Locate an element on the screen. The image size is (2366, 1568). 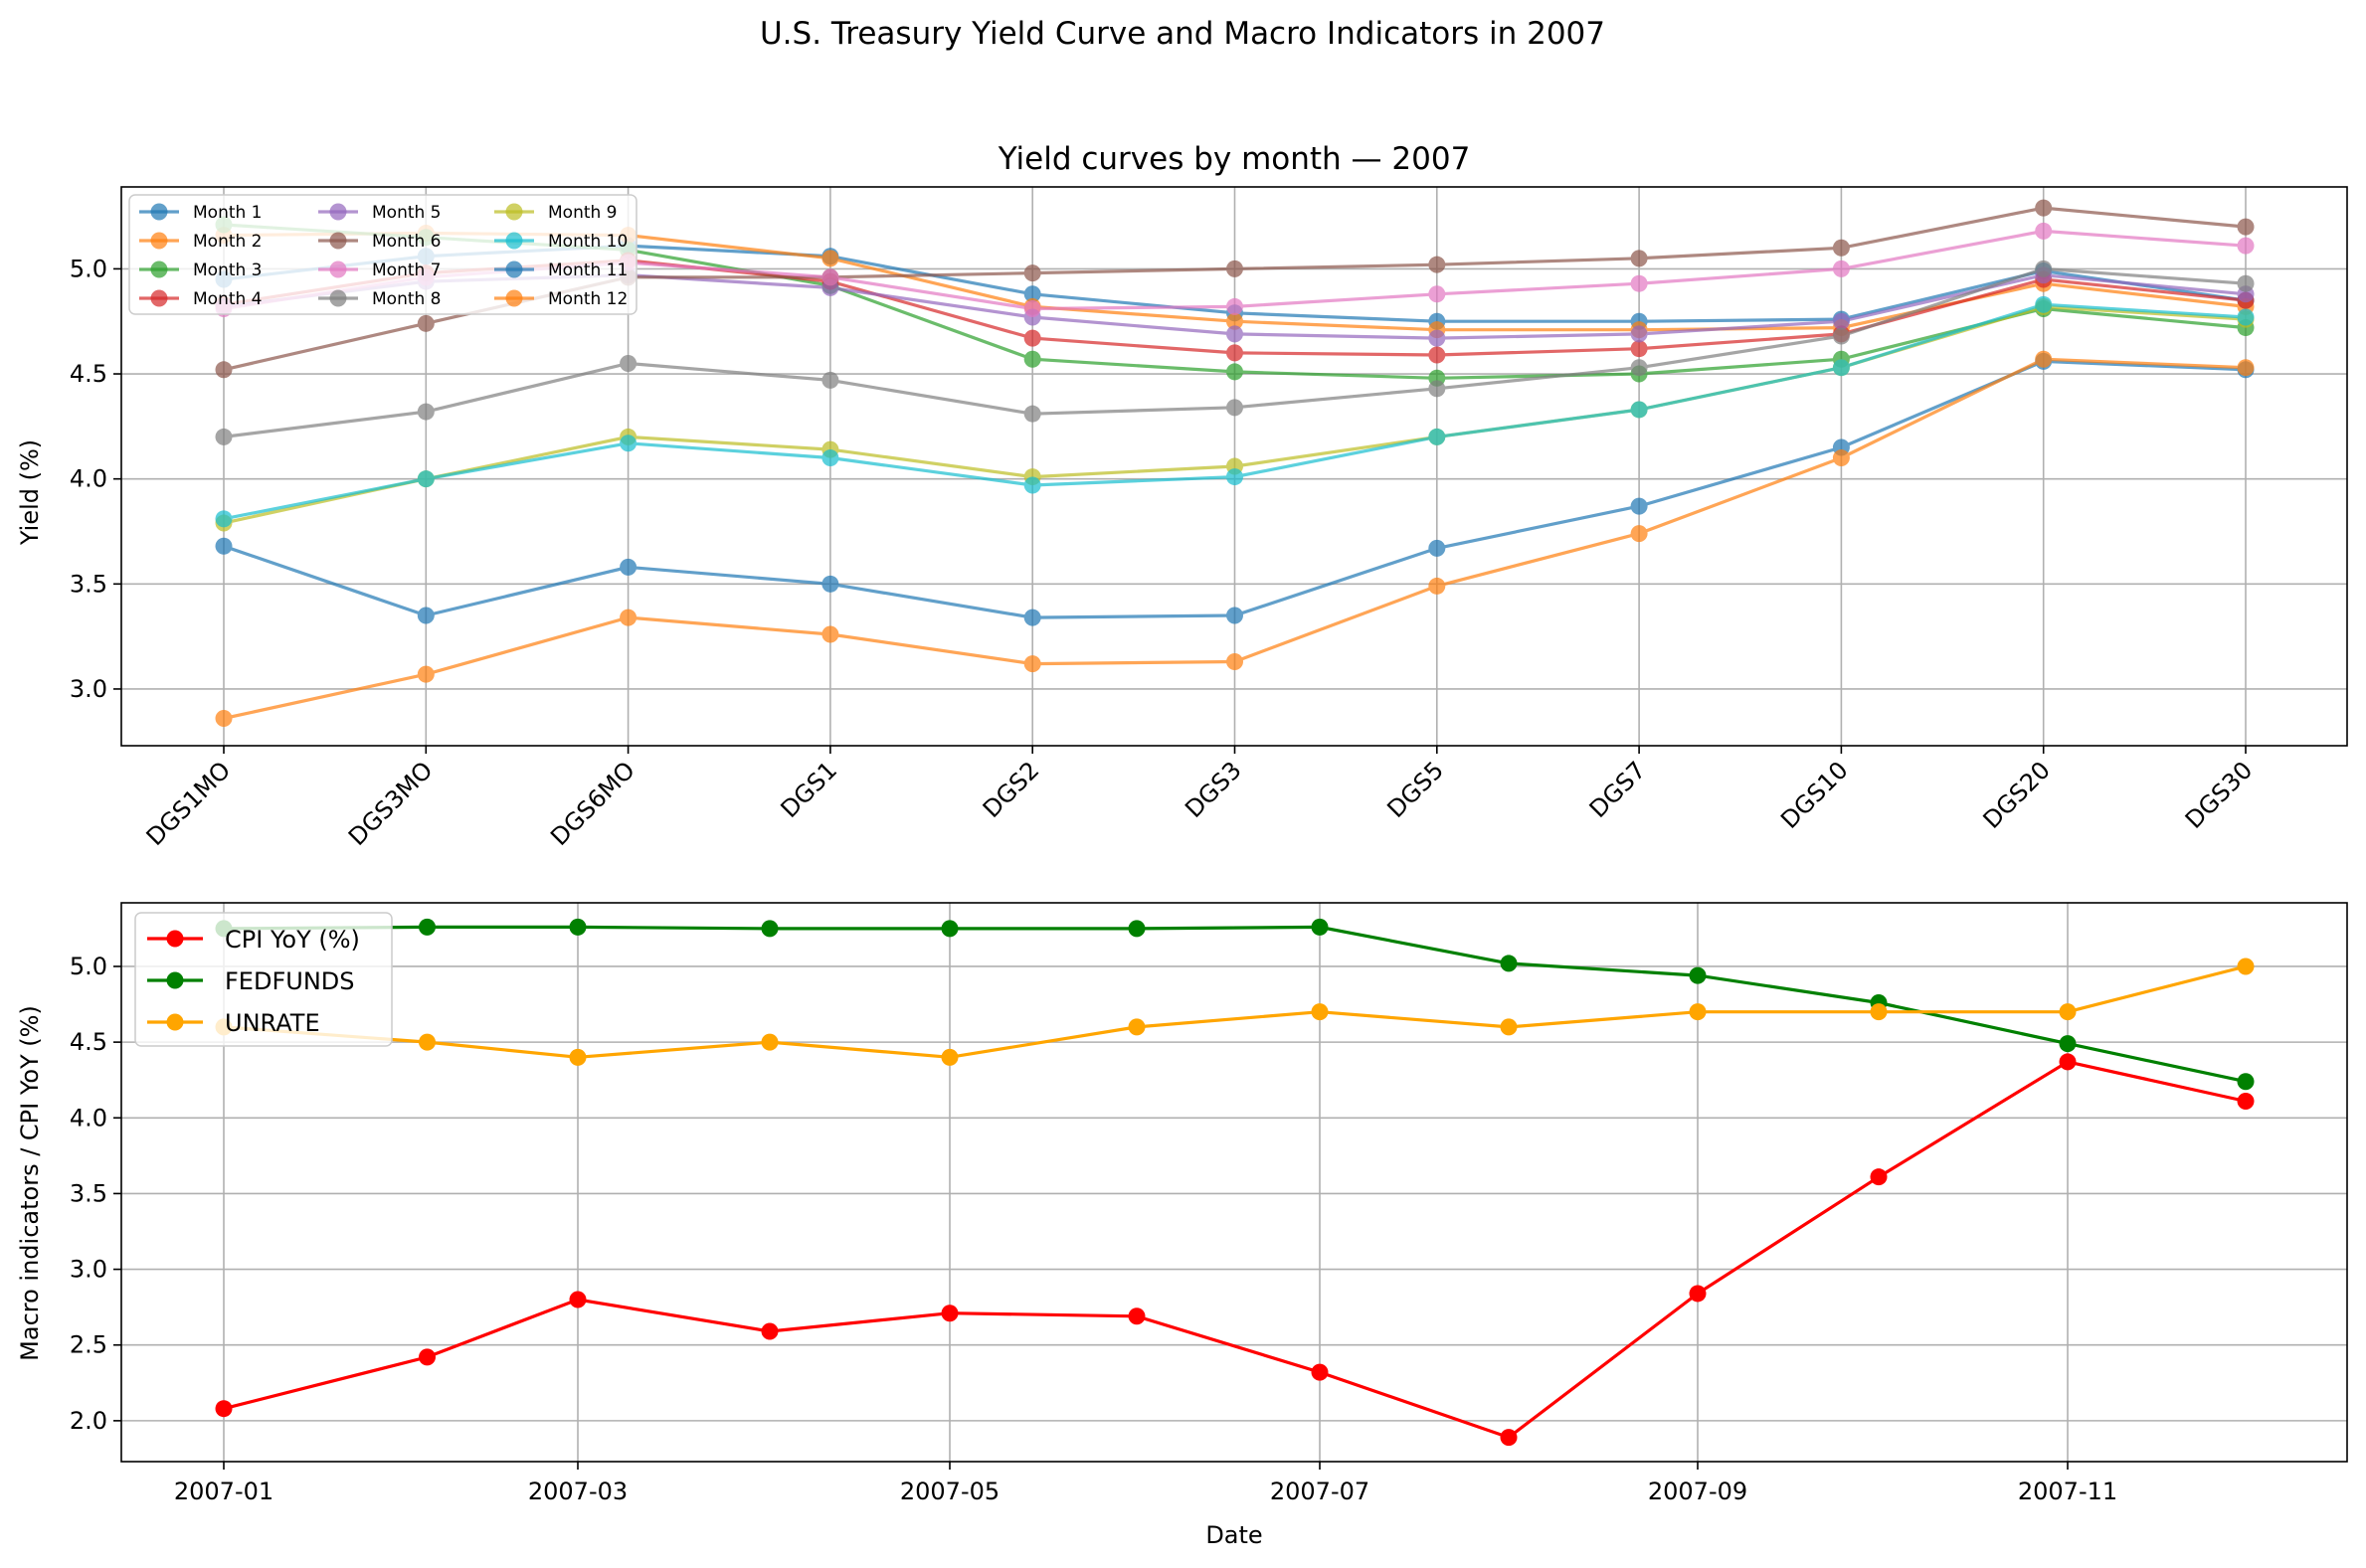
yield-legend-label: Month 6 is located at coordinates (407, 242).